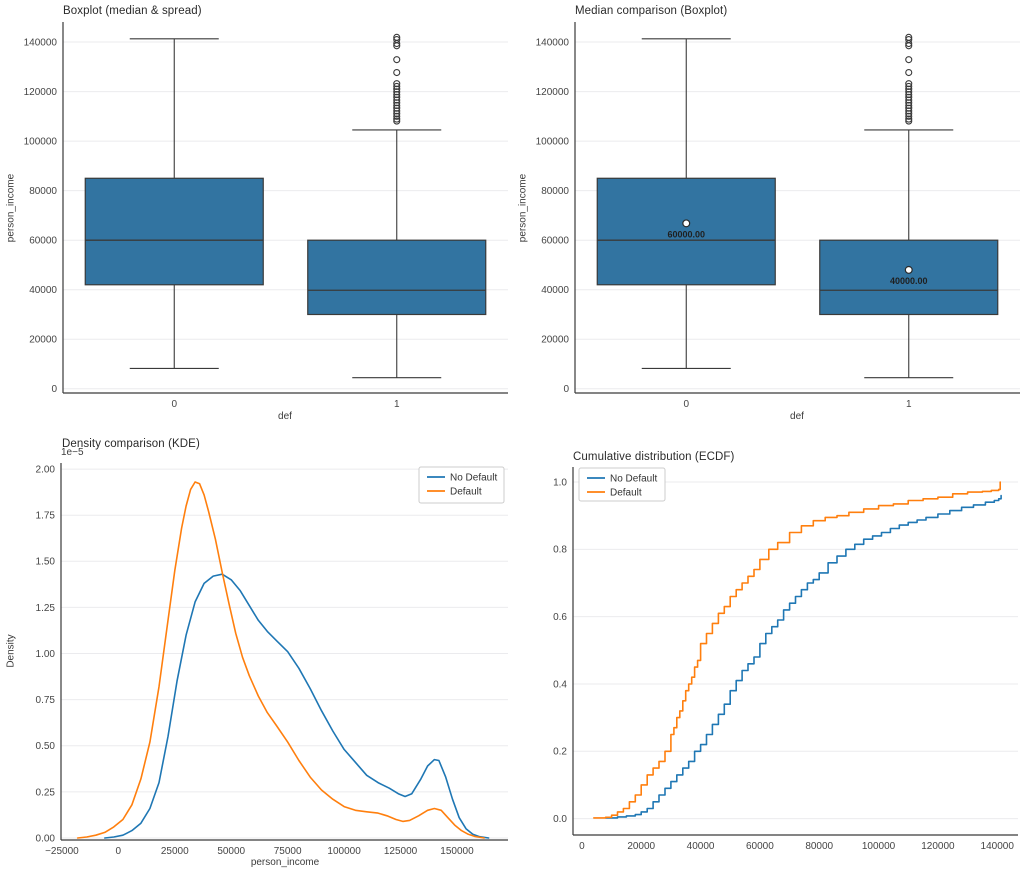 This screenshot has width=1024, height=877. I want to click on svg-text: 25000, so click(175, 851).